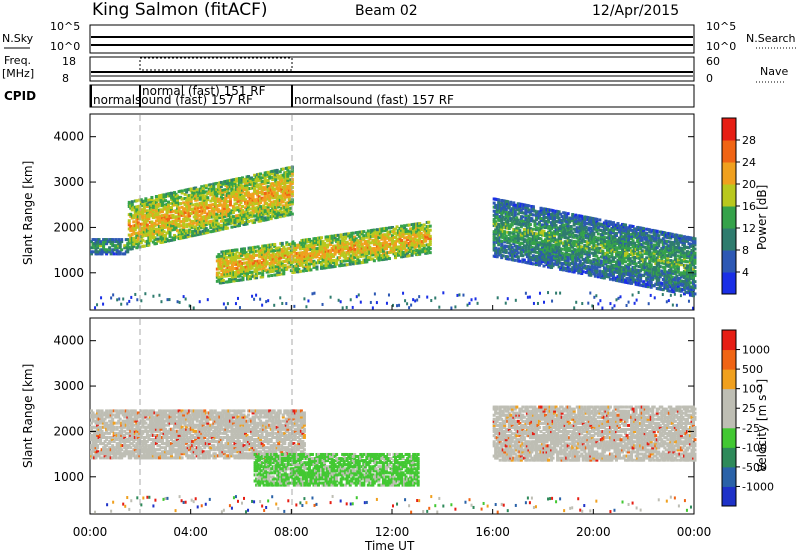  I want to click on nsky-label: N.Sky, so click(18, 38).